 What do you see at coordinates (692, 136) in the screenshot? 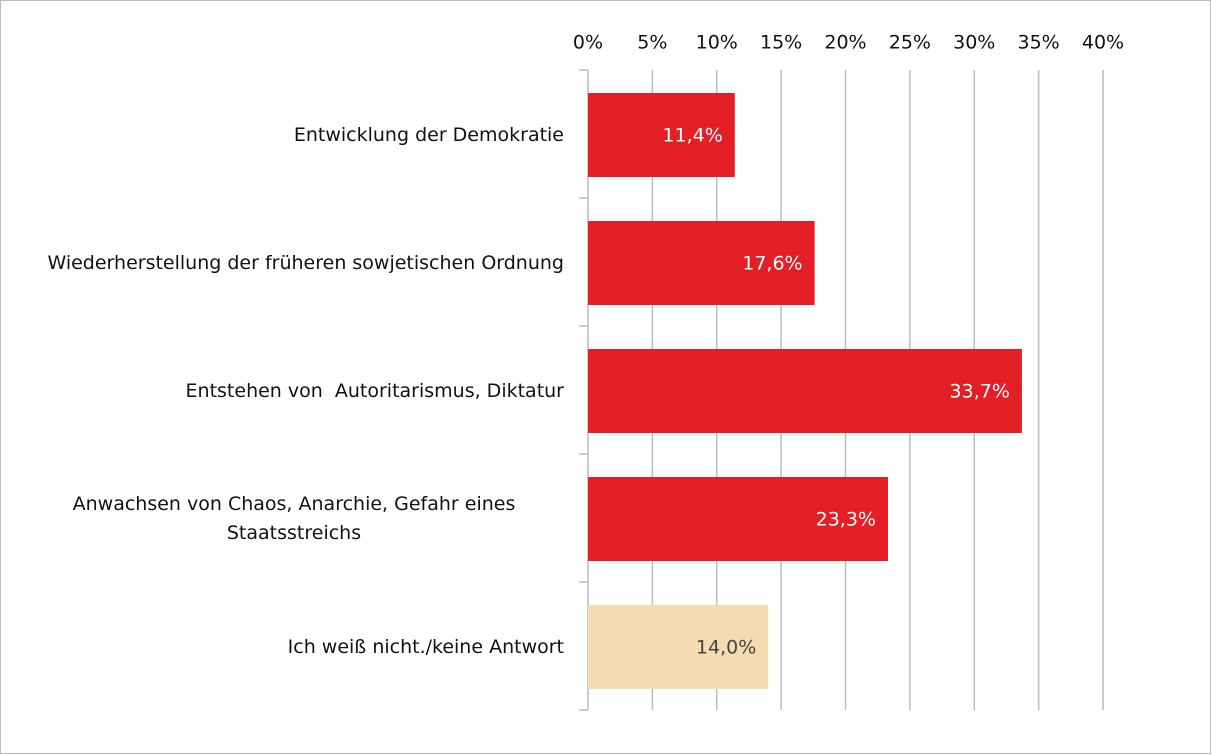
I see `data-label: 11,4%` at bounding box center [692, 136].